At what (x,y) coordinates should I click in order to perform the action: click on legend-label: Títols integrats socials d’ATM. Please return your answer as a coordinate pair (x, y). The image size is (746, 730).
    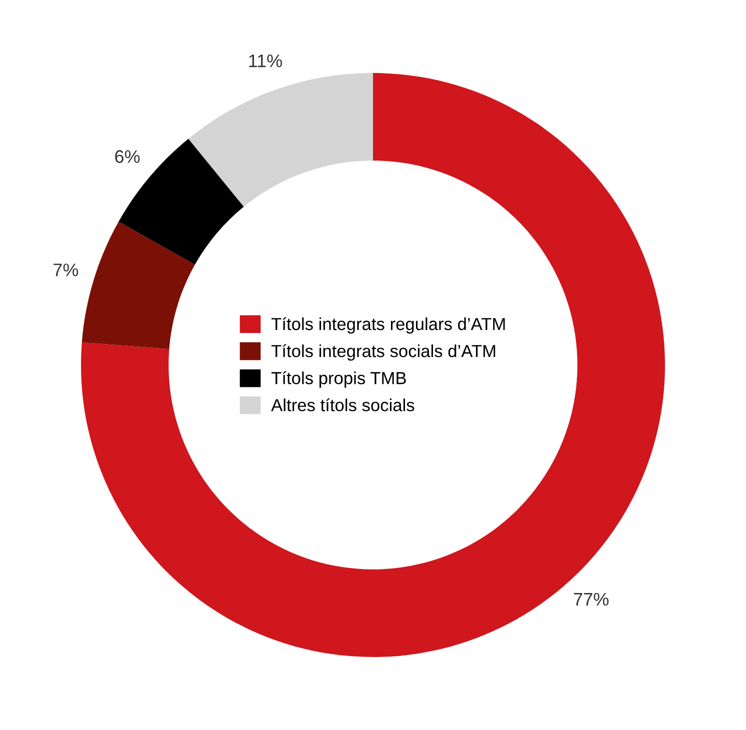
    Looking at the image, I should click on (383, 352).